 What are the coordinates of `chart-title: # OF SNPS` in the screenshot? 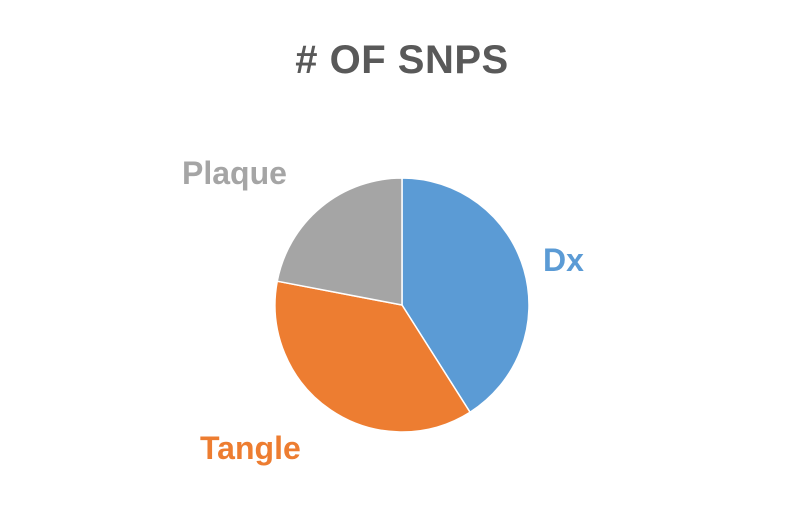 It's located at (402, 60).